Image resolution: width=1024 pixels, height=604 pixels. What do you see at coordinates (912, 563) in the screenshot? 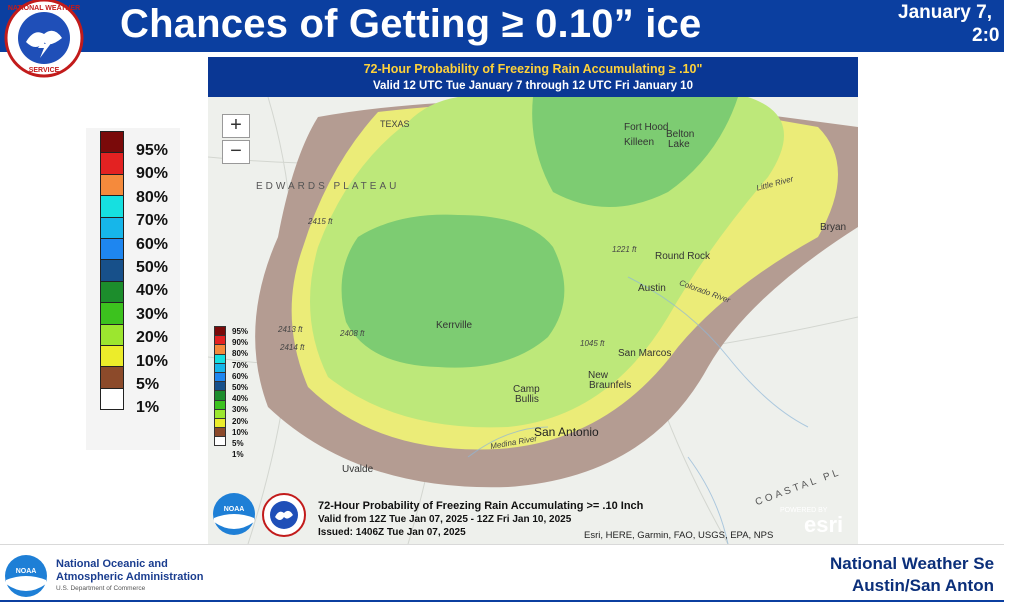
I see `nws-office-line-1: National Weather Se` at bounding box center [912, 563].